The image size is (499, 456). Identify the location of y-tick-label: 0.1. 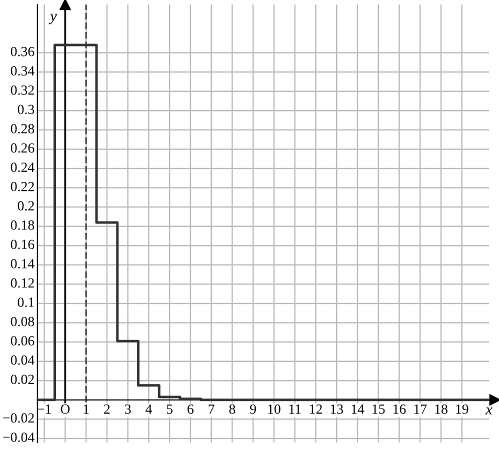
(26, 303).